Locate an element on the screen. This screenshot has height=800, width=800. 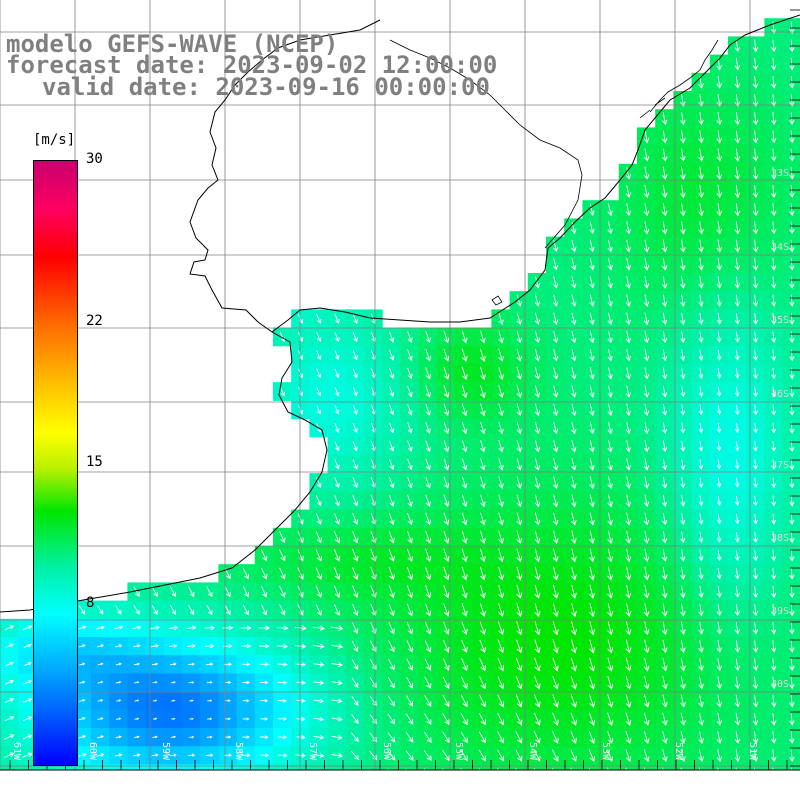
longitude-label: 51W is located at coordinates (752, 751).